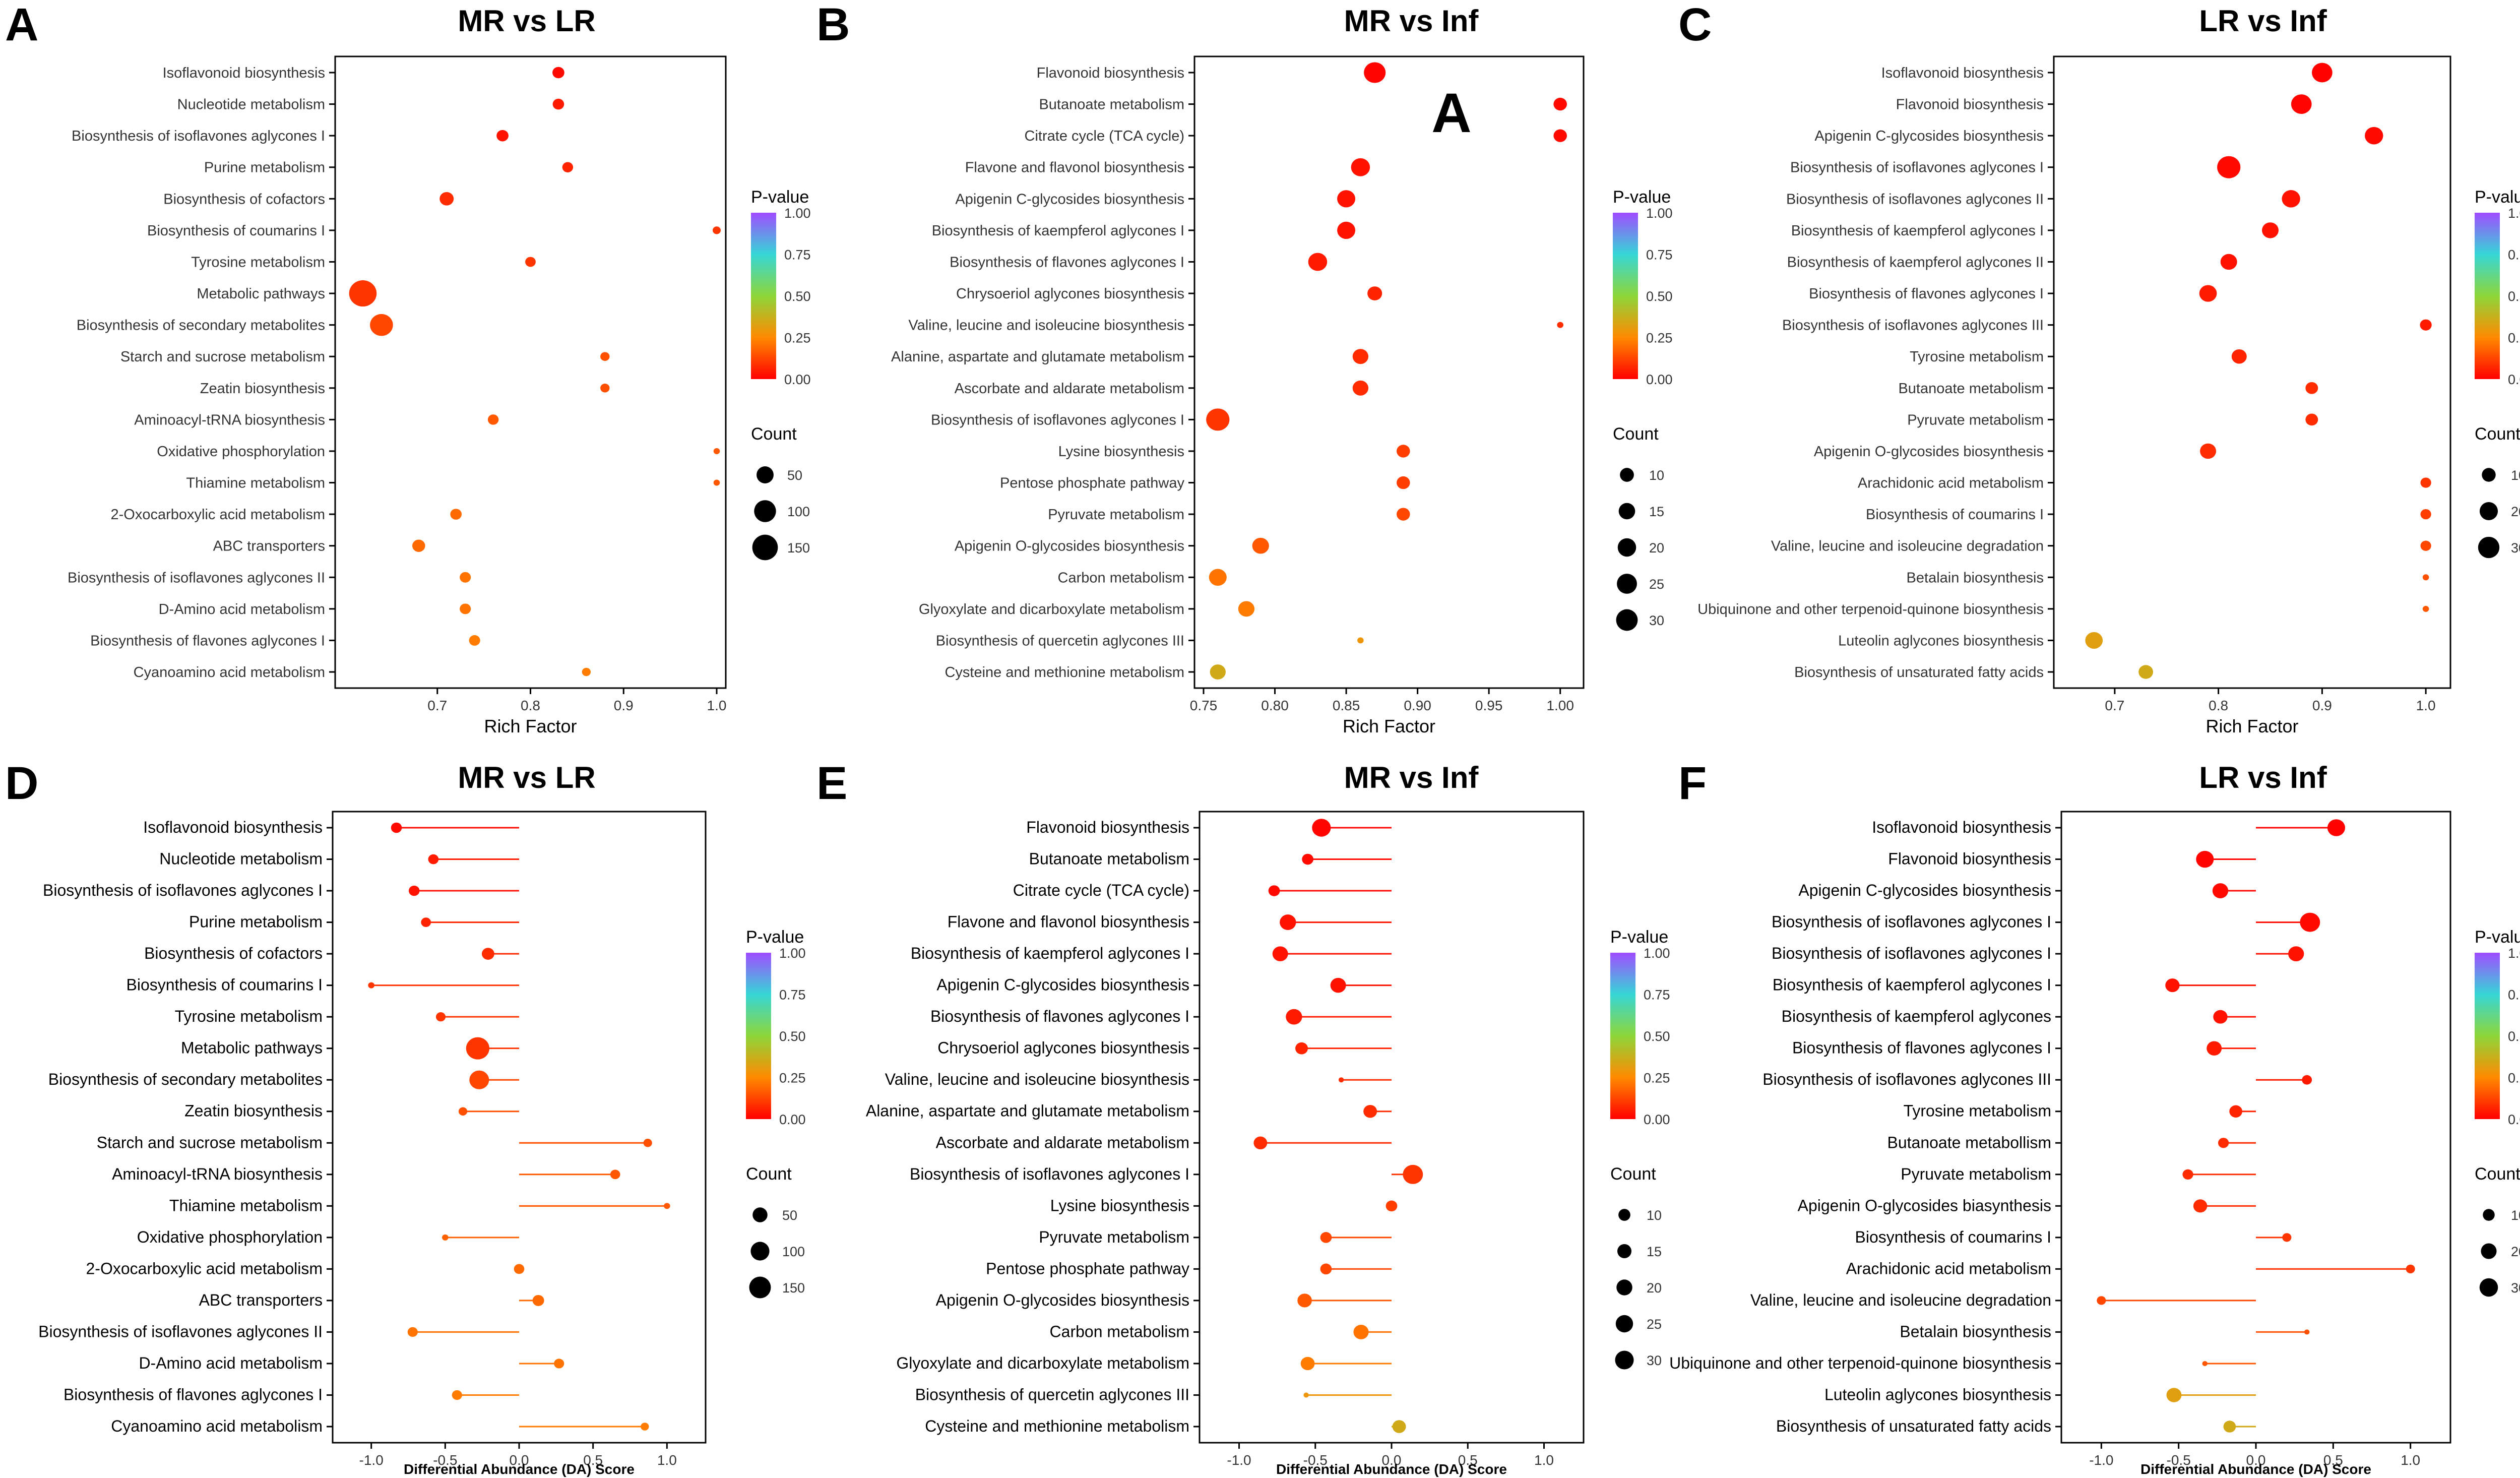 Image resolution: width=2520 pixels, height=1478 pixels. What do you see at coordinates (199, 136) in the screenshot?
I see `y-tick-label: Biosynthesis of isoflavones aglycones I` at bounding box center [199, 136].